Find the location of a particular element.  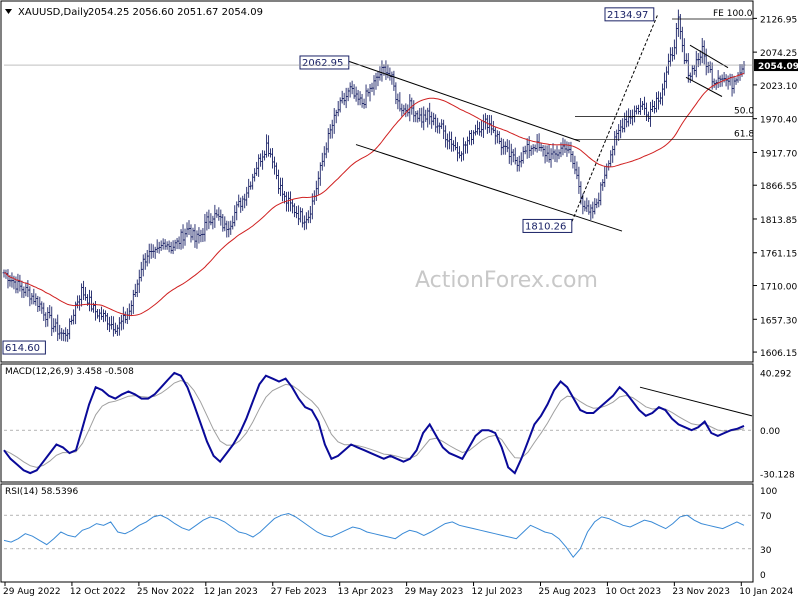

macd-signal-line is located at coordinates (374, 423).